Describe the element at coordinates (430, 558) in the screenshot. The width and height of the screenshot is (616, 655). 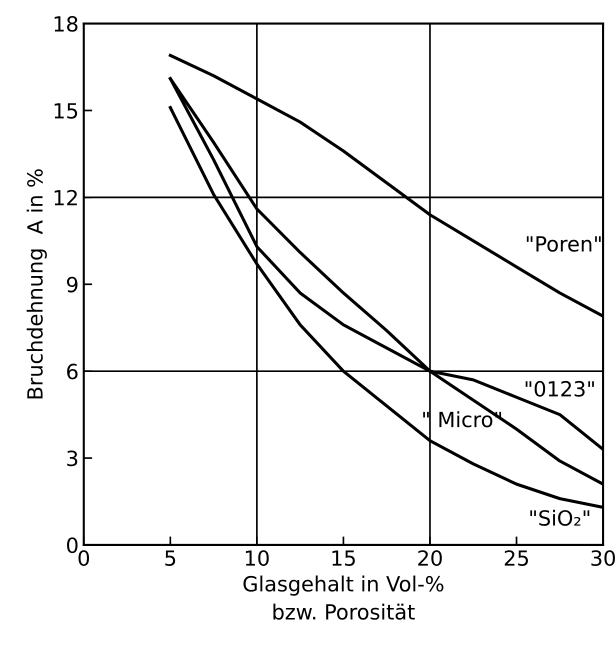
I see `x-tick-label: 20` at that location.